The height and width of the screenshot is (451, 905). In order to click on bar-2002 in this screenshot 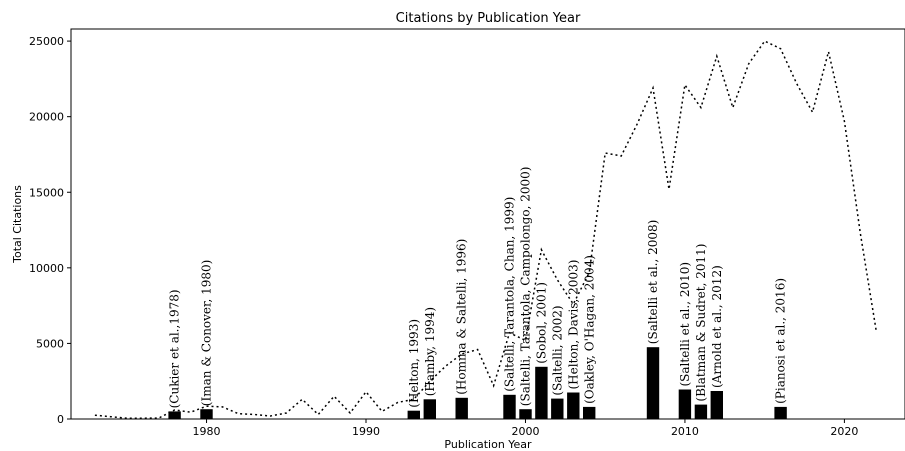, I will do `click(557, 408)`.